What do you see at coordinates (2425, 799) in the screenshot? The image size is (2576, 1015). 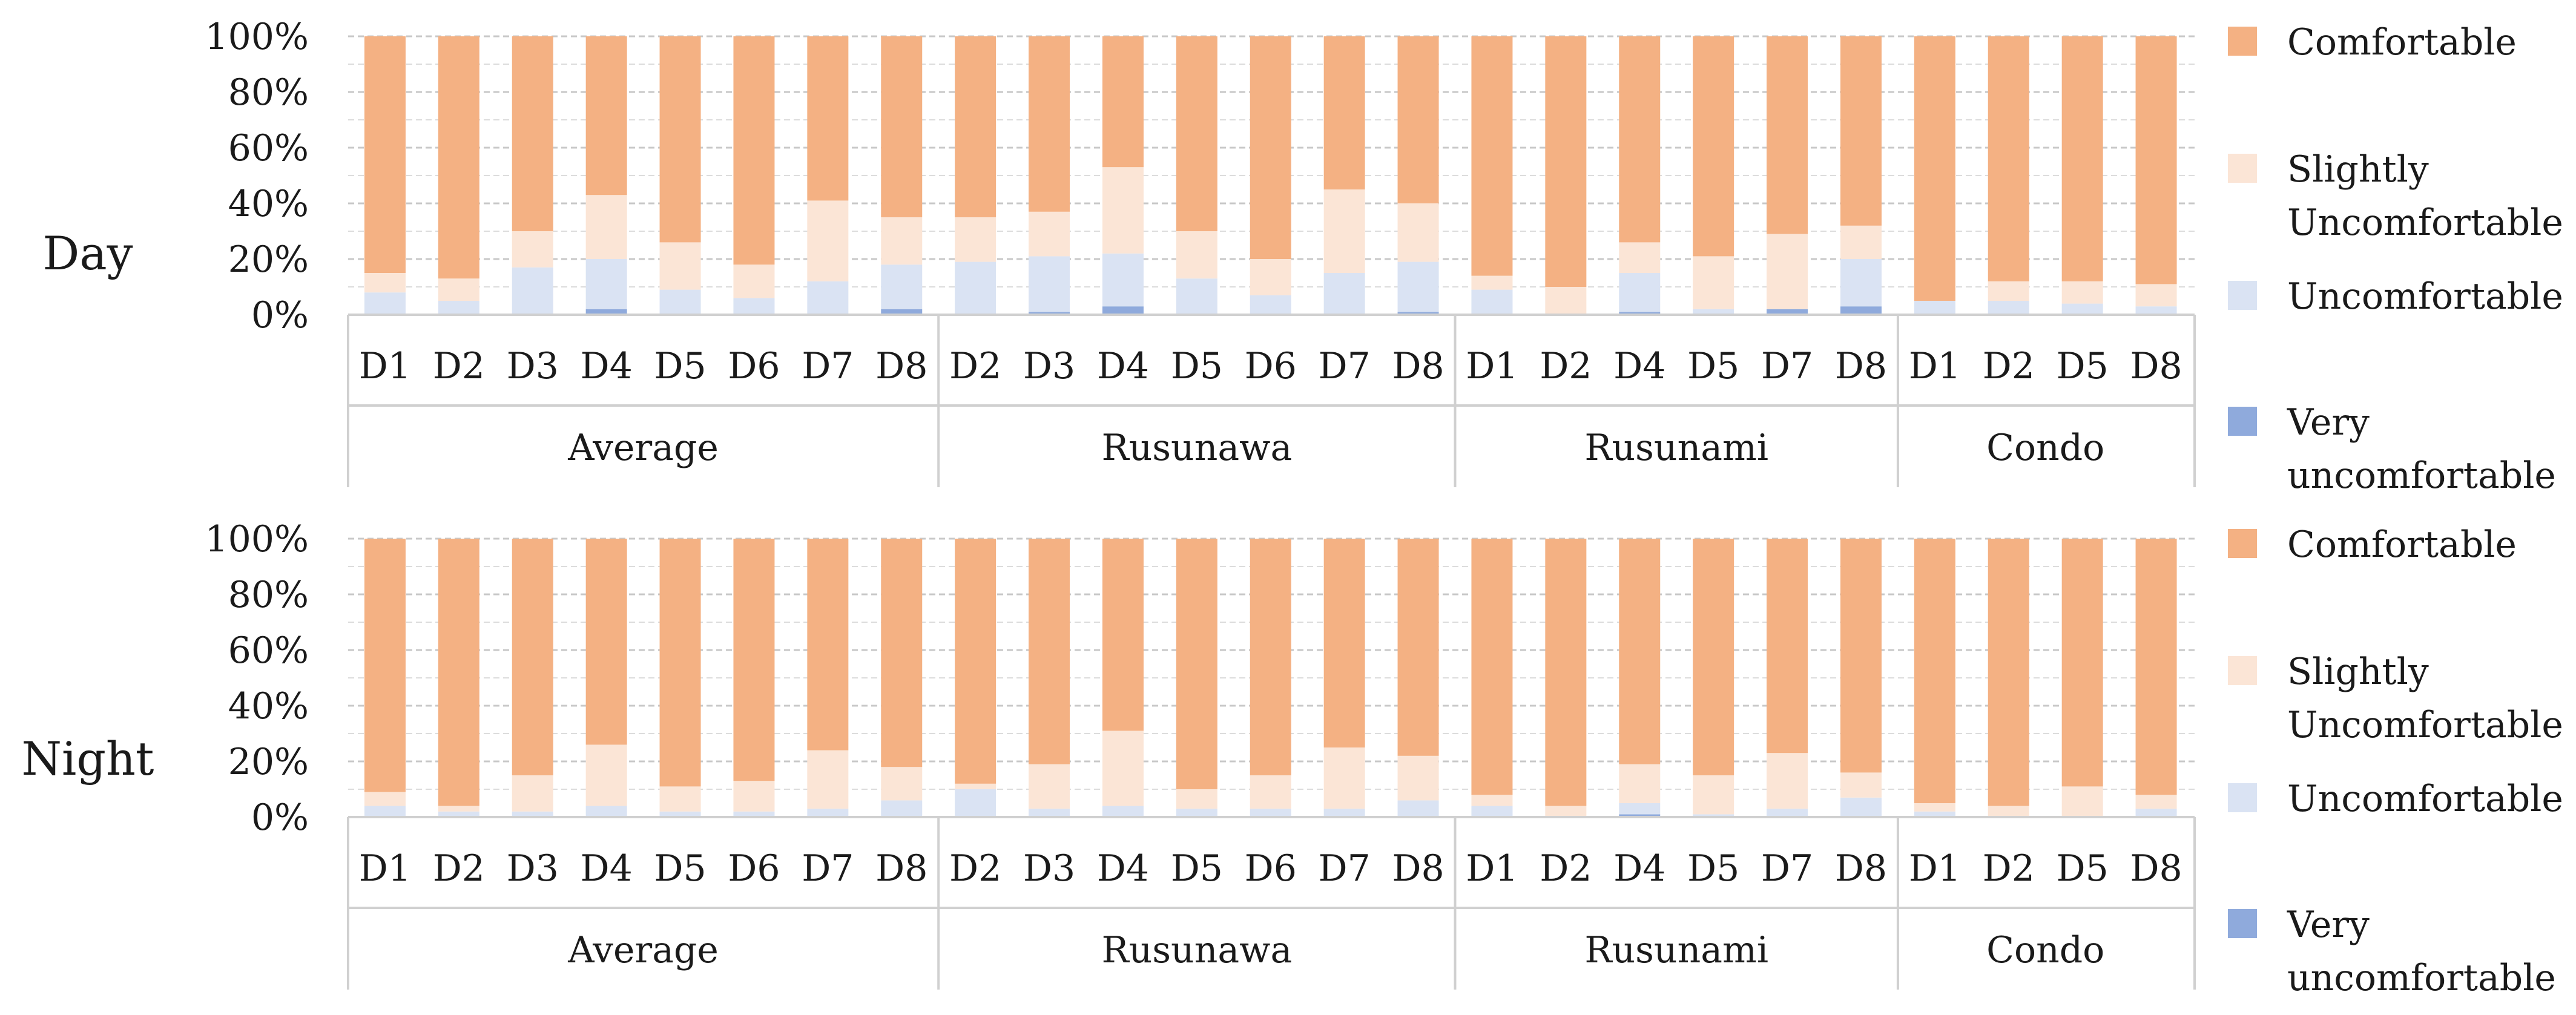 I see `legend-label: Uncomfortable` at bounding box center [2425, 799].